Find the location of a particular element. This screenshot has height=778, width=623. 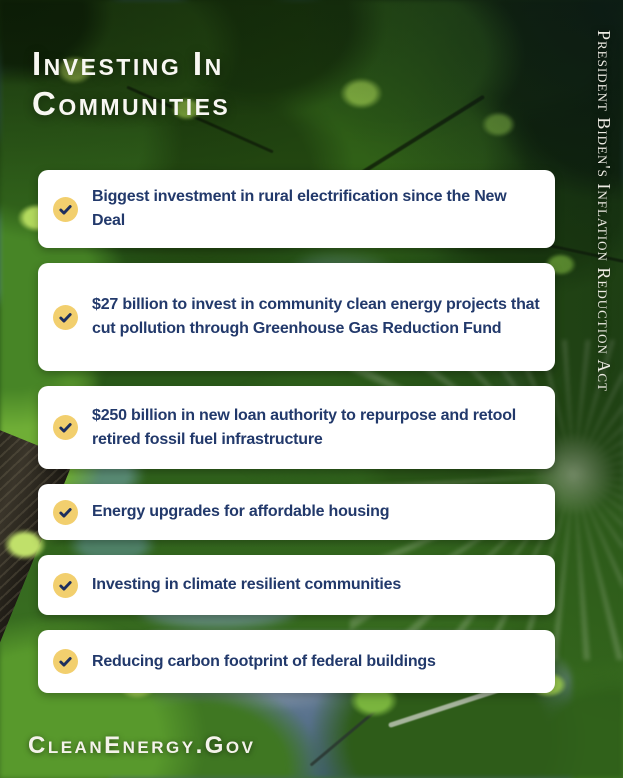

page-title: Investing In Communities is located at coordinates (131, 84).